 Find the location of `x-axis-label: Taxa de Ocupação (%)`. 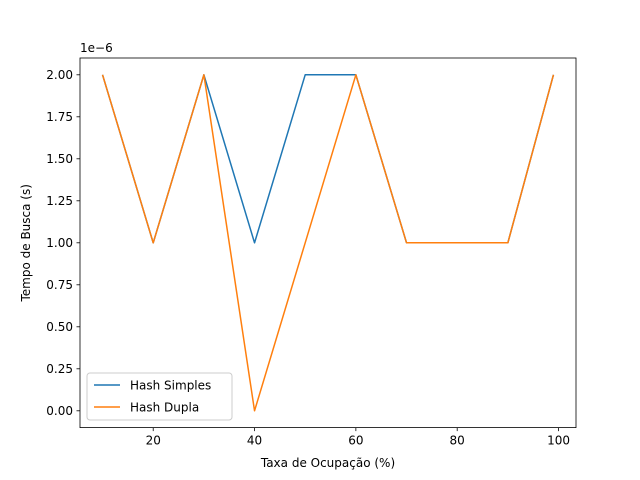

x-axis-label: Taxa de Ocupação (%) is located at coordinates (327, 463).